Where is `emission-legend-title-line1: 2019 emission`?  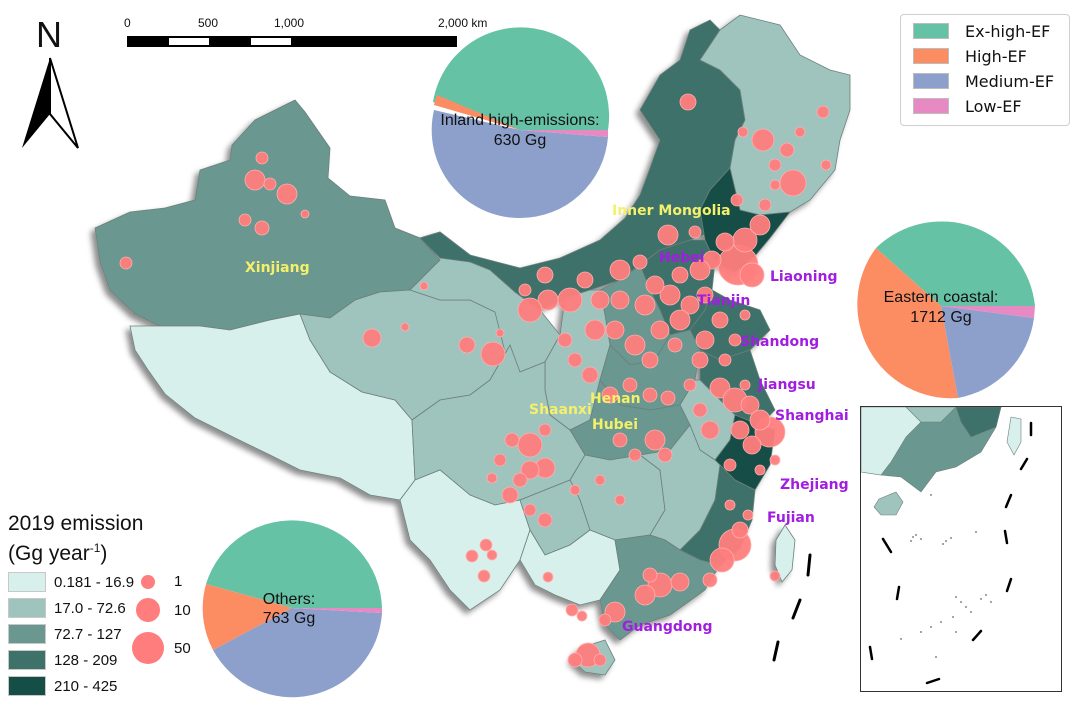 emission-legend-title-line1: 2019 emission is located at coordinates (76, 523).